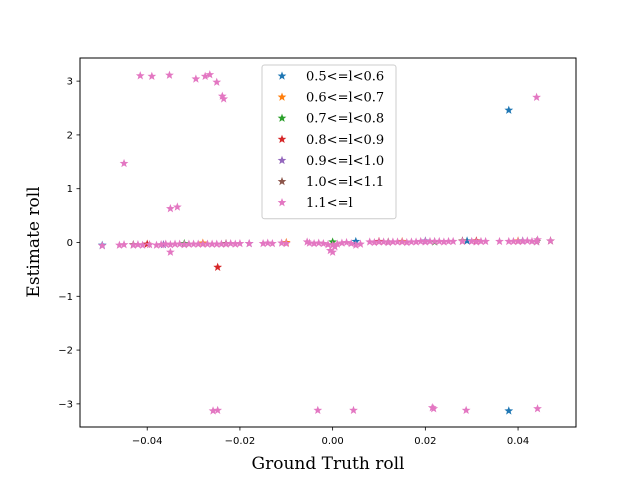 This screenshot has width=640, height=480. What do you see at coordinates (345, 119) in the screenshot?
I see `legend-entry: 0.7<=l<0.8` at bounding box center [345, 119].